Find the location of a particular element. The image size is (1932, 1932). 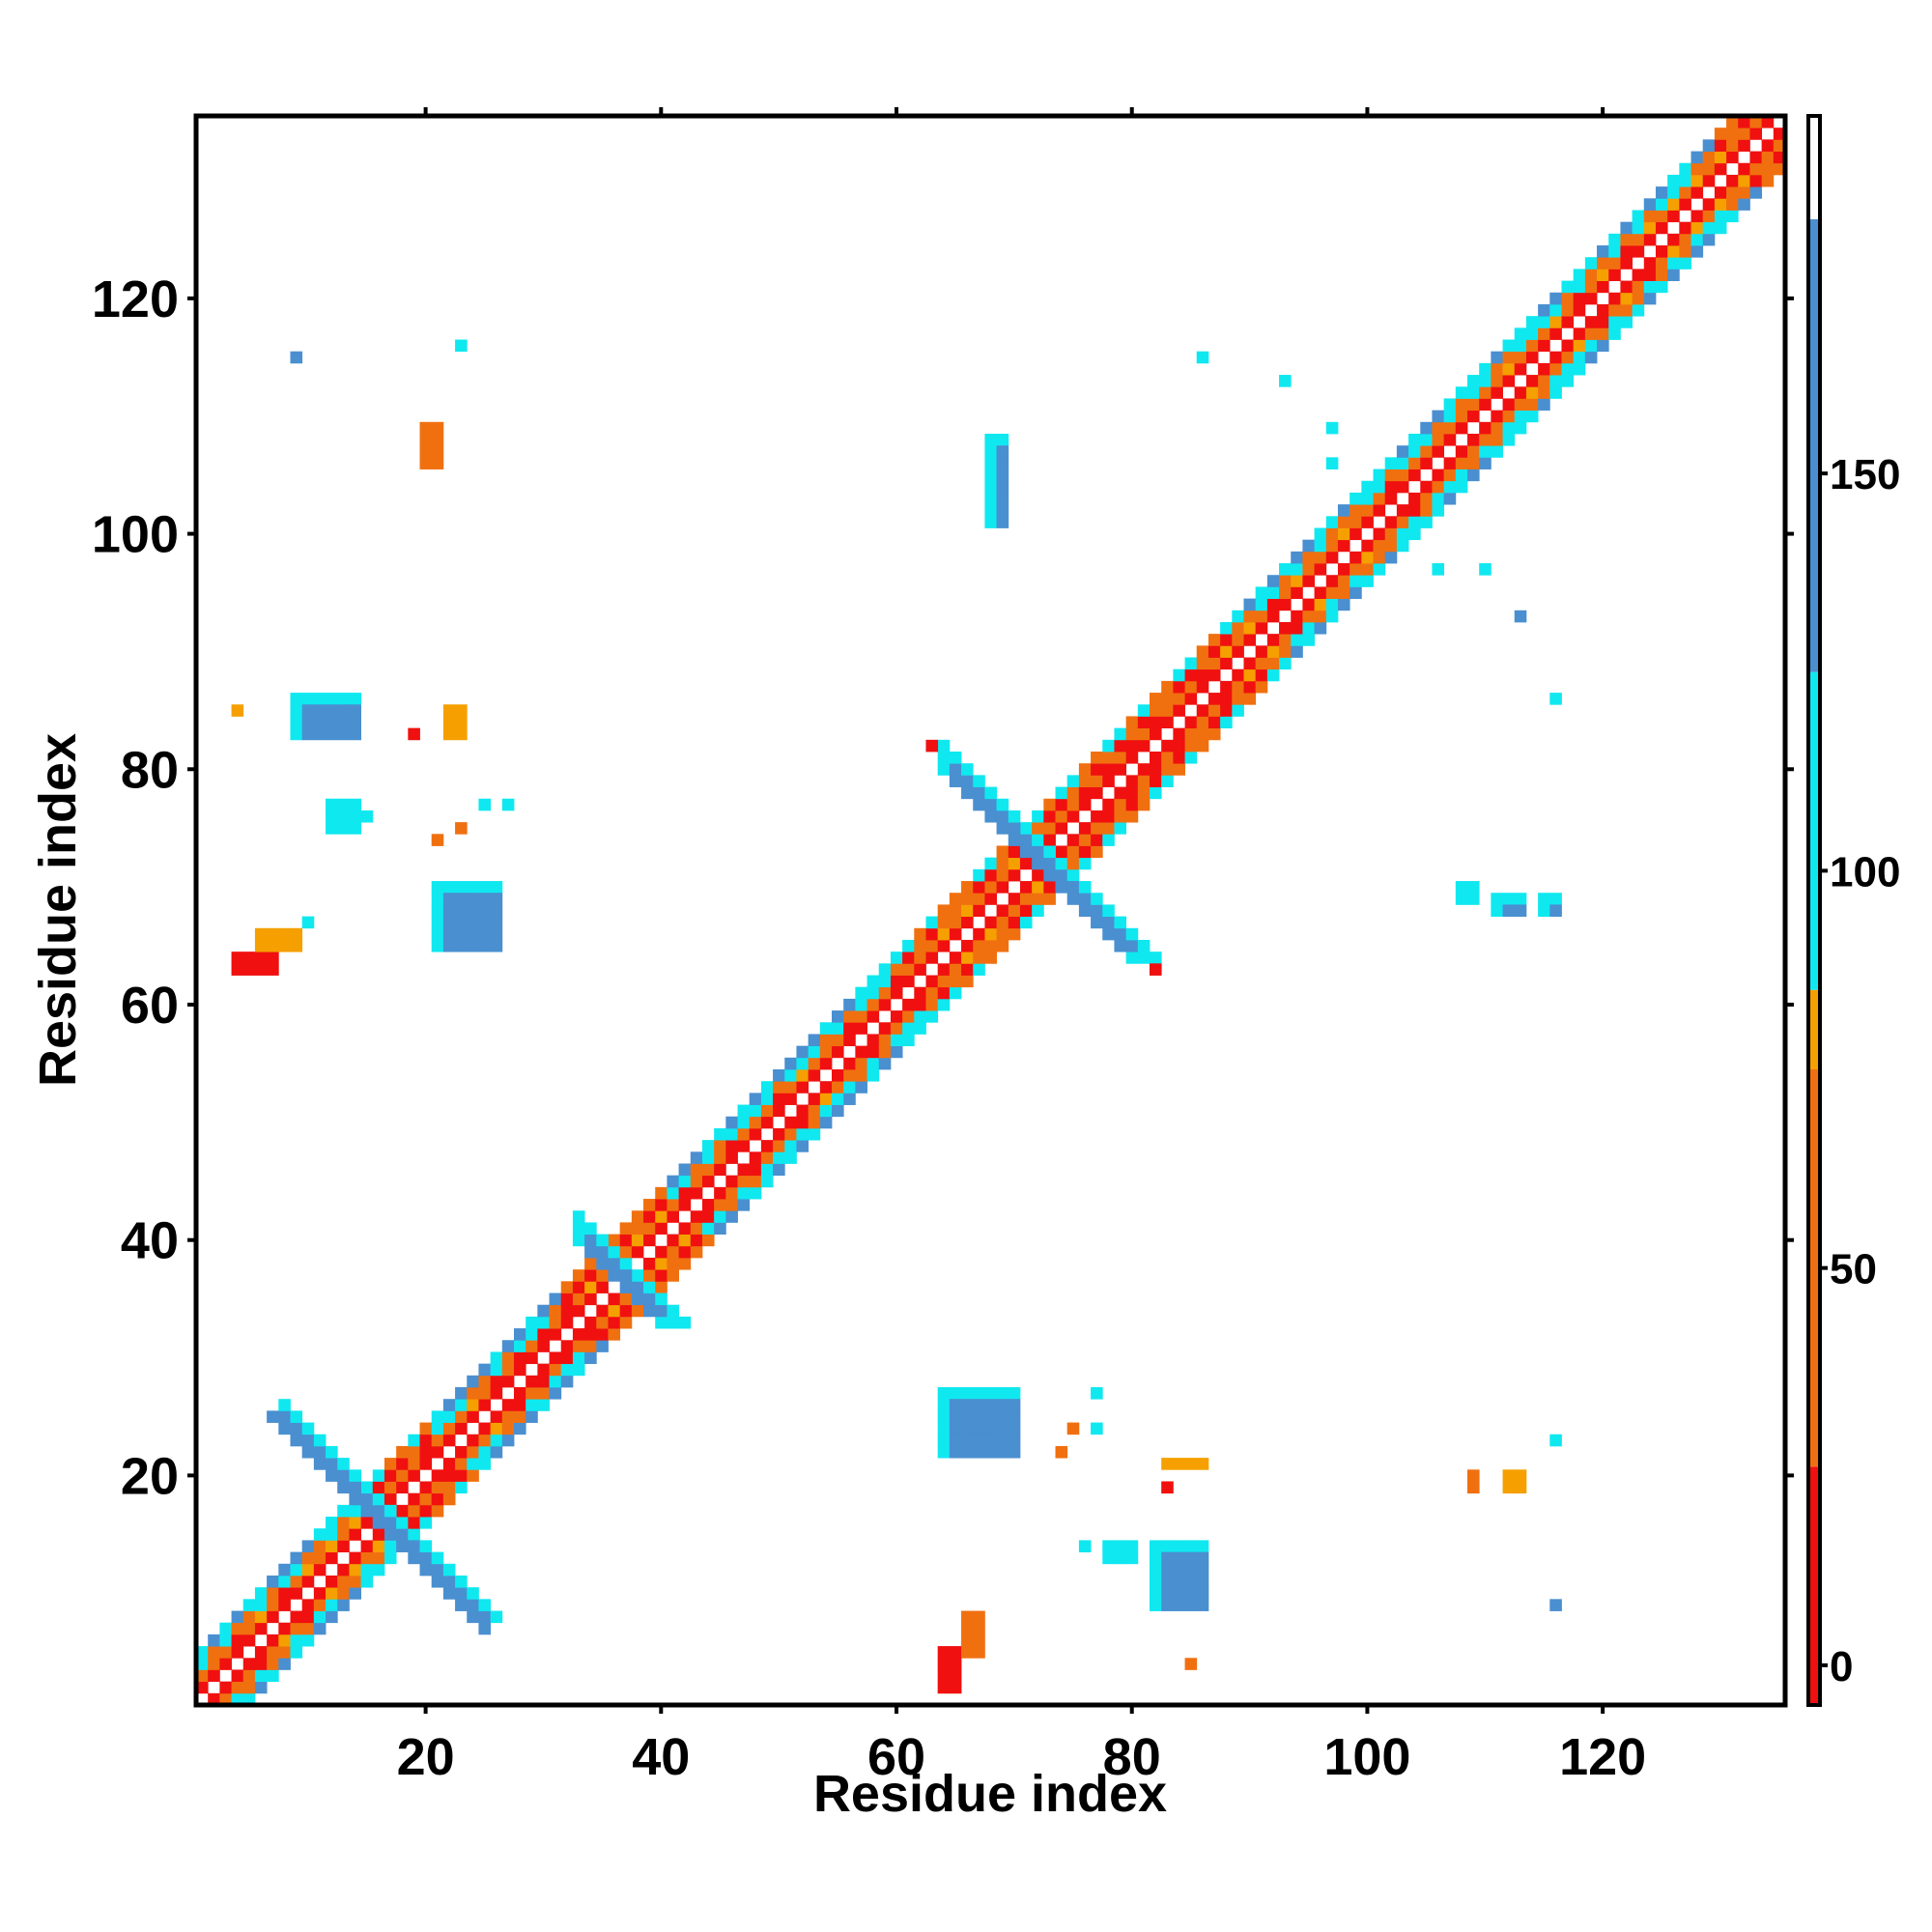

colorbar-tick-label: 150 is located at coordinates (1865, 474).